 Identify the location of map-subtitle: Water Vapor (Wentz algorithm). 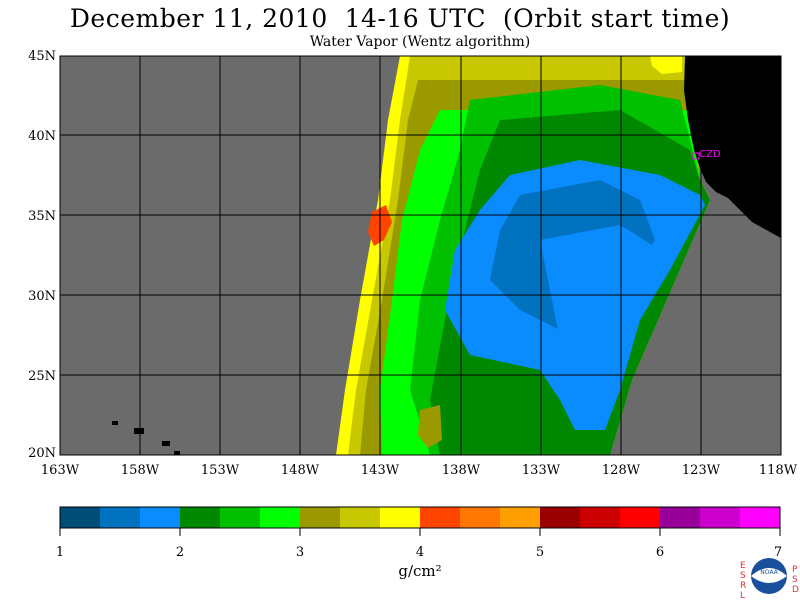
(420, 42).